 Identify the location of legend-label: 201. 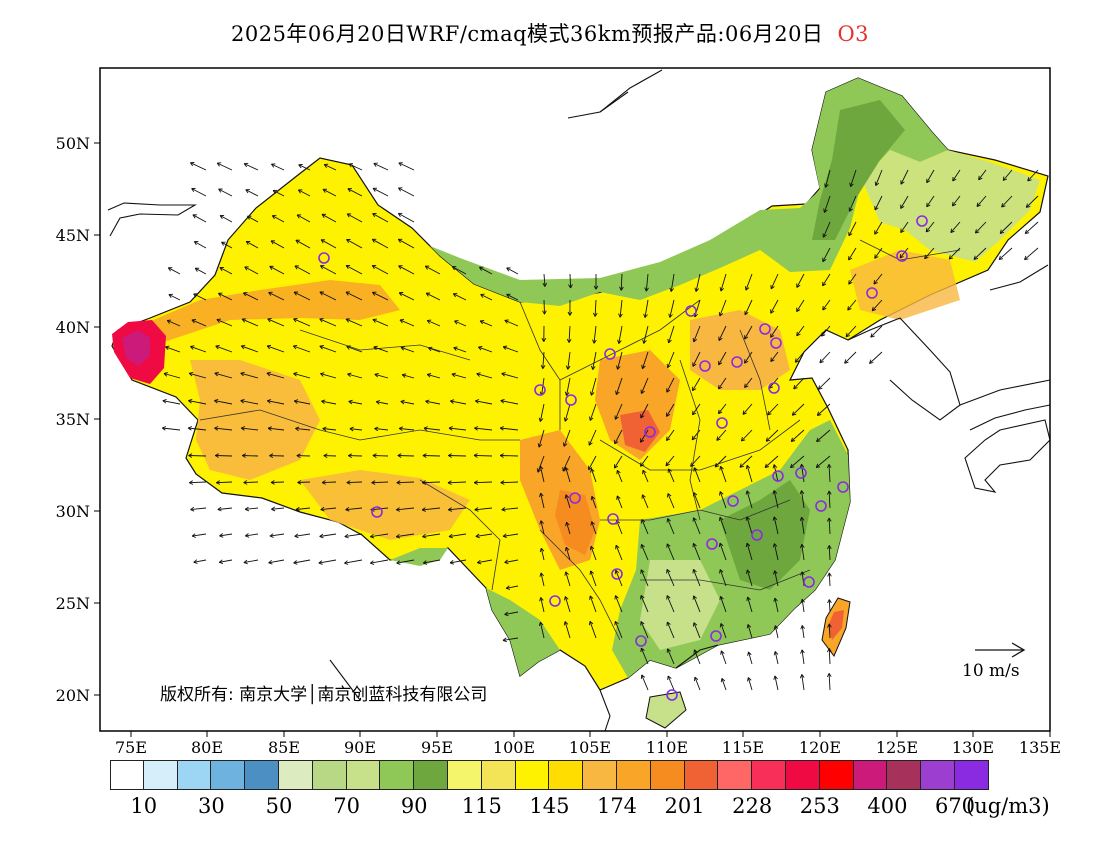
(684, 806).